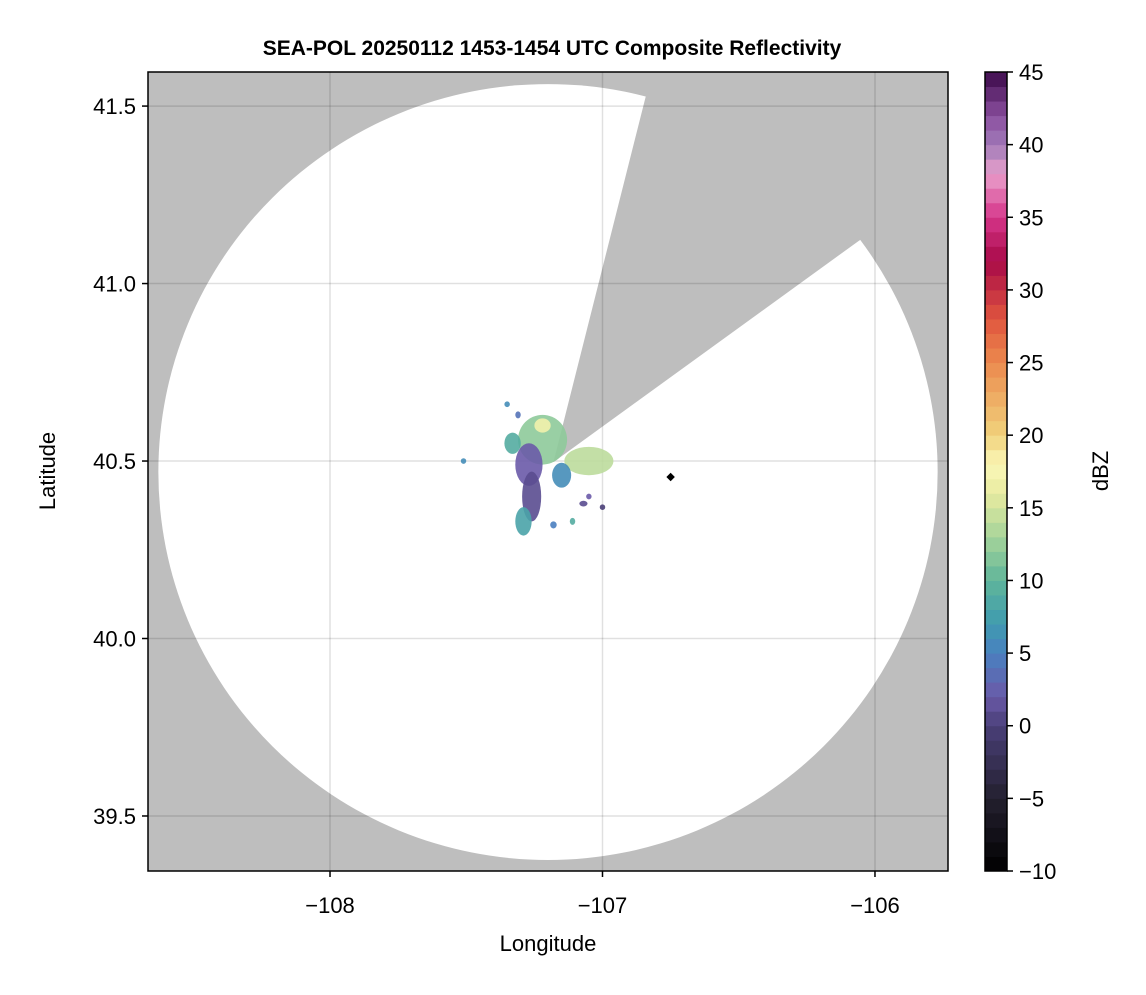 The height and width of the screenshot is (995, 1146). I want to click on colorbar-tick-label: 15, so click(1031, 508).